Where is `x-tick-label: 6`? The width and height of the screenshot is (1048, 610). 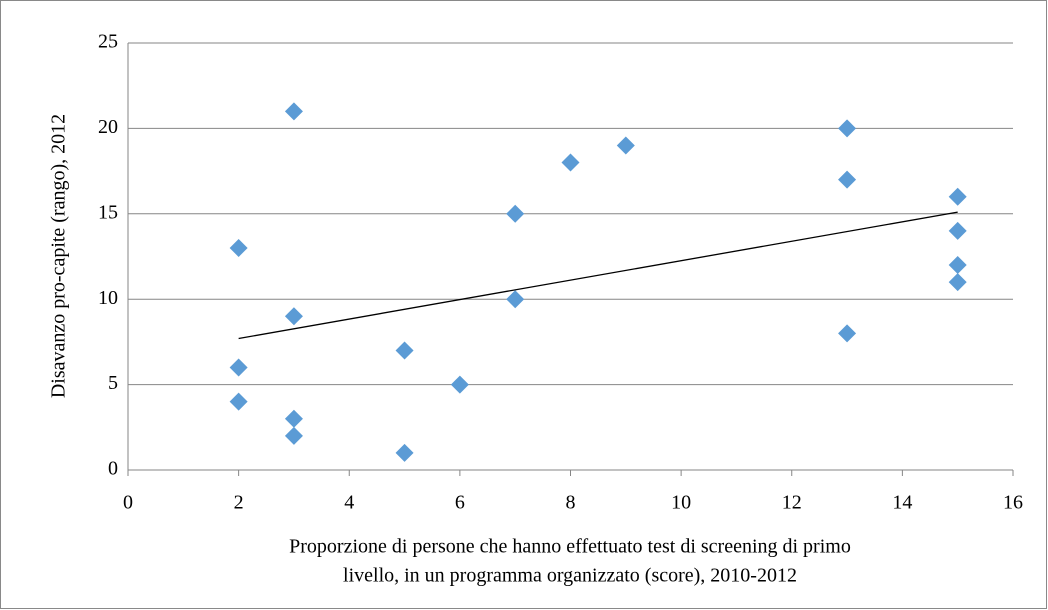
x-tick-label: 6 is located at coordinates (460, 503).